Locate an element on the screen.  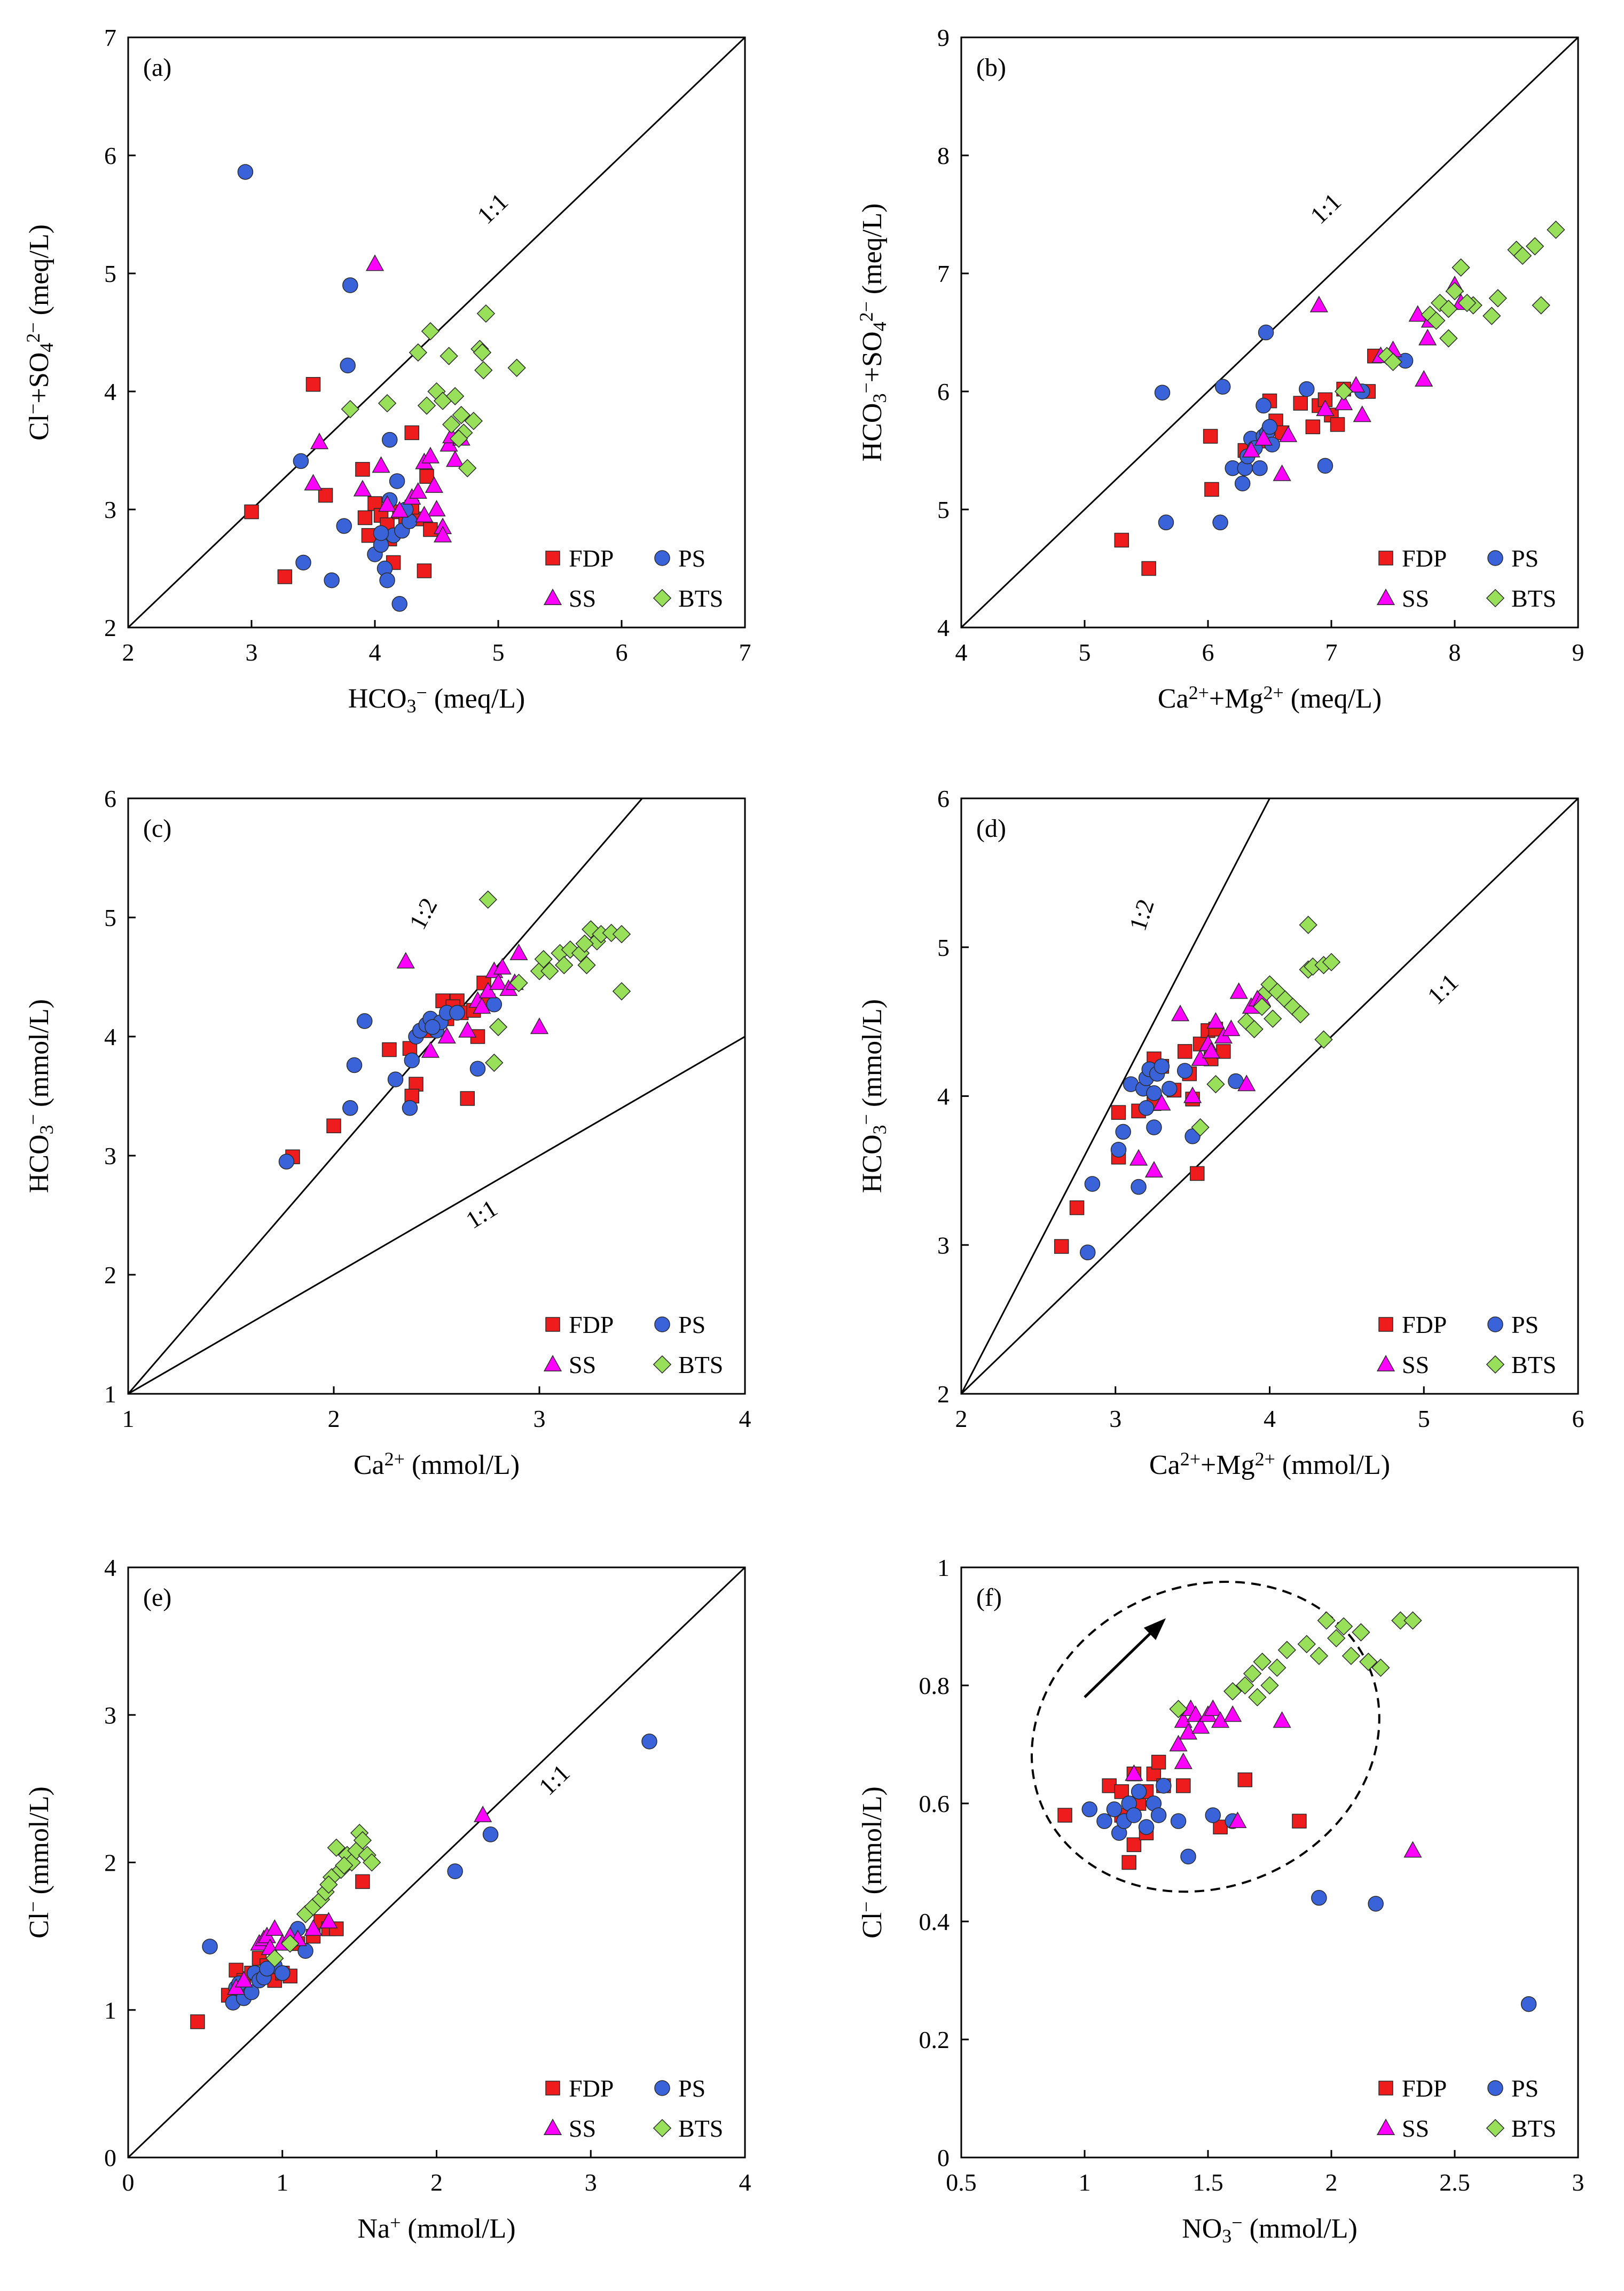
trend-arrow-head is located at coordinates (1154, 1629).